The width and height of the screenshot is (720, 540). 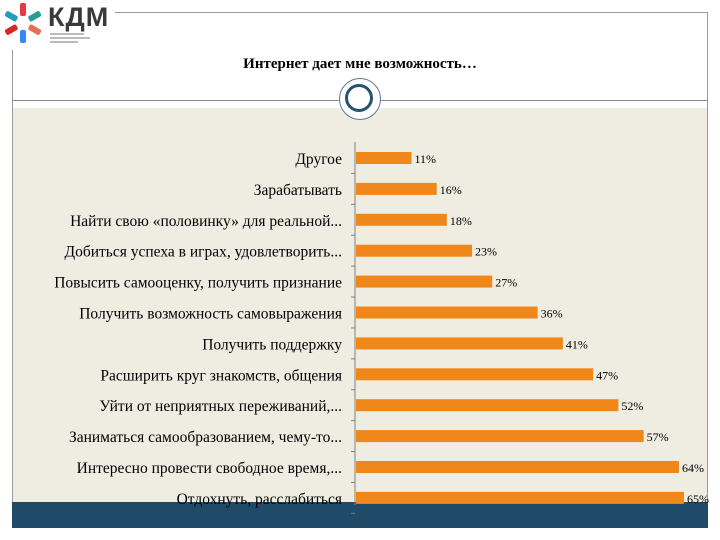 I want to click on data-label: 18%, so click(x=461, y=221).